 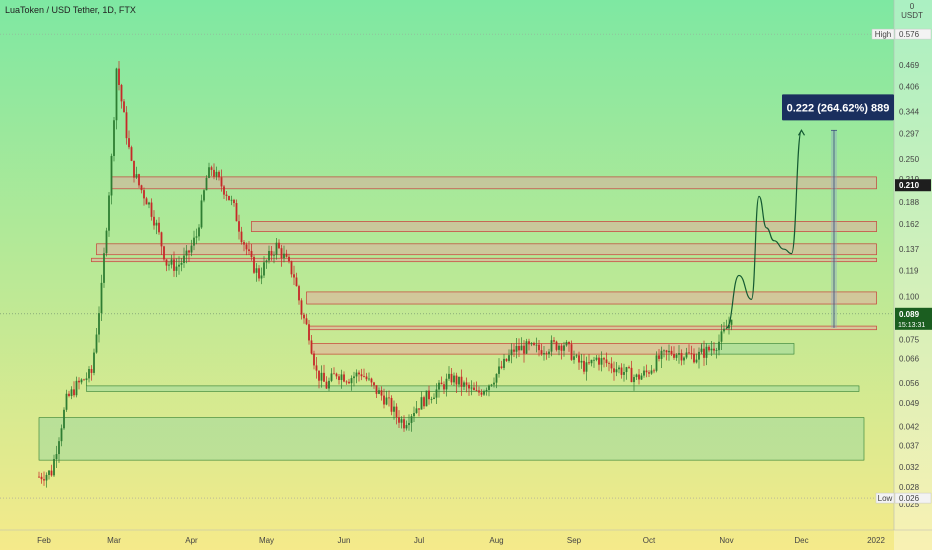 I want to click on time-tick-label: Sep, so click(x=574, y=540).